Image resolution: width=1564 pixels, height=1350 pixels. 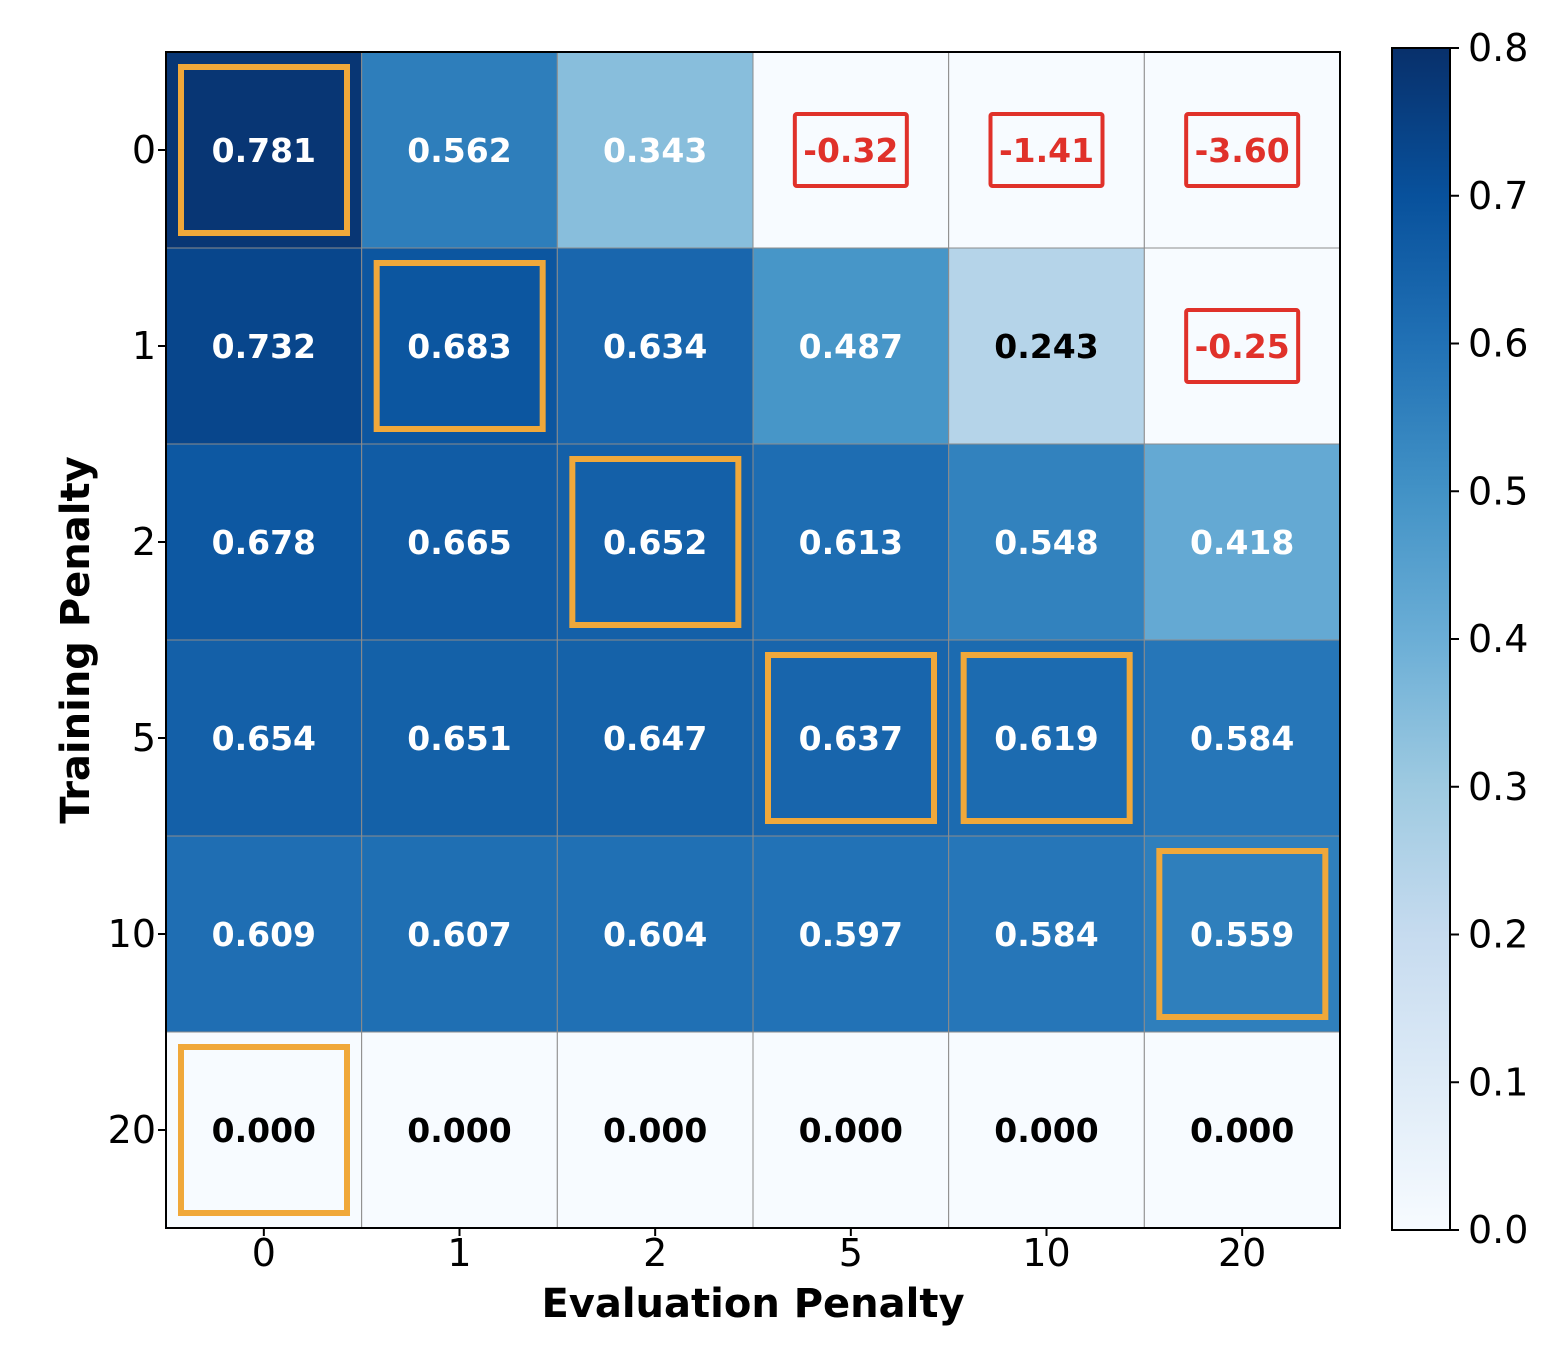 I want to click on y-tick-label: 1, so click(x=144, y=346).